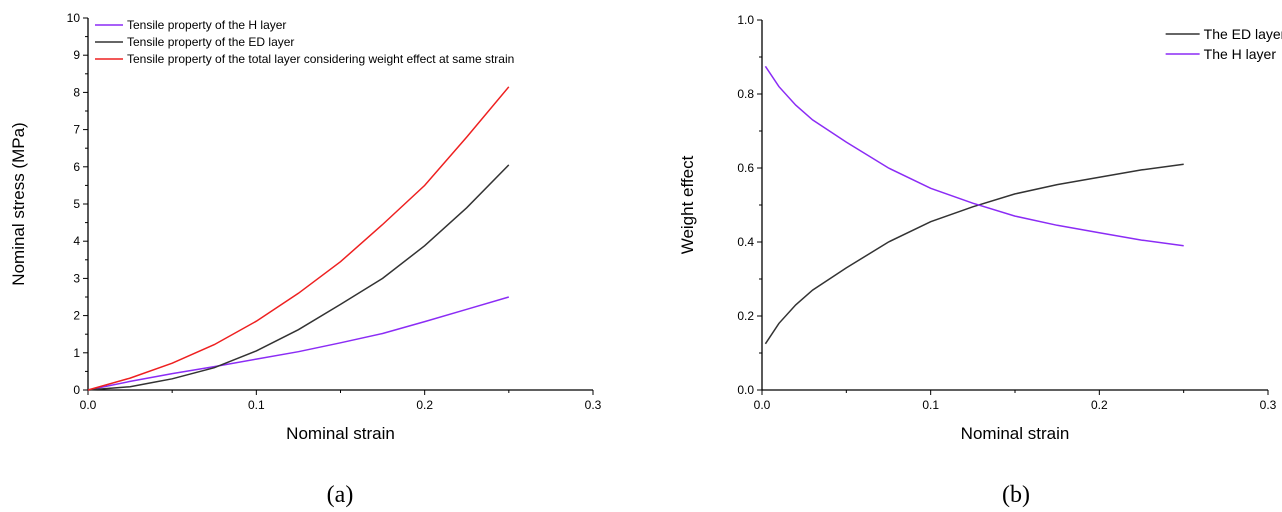  What do you see at coordinates (76, 55) in the screenshot?
I see `y-tick-label: 9` at bounding box center [76, 55].